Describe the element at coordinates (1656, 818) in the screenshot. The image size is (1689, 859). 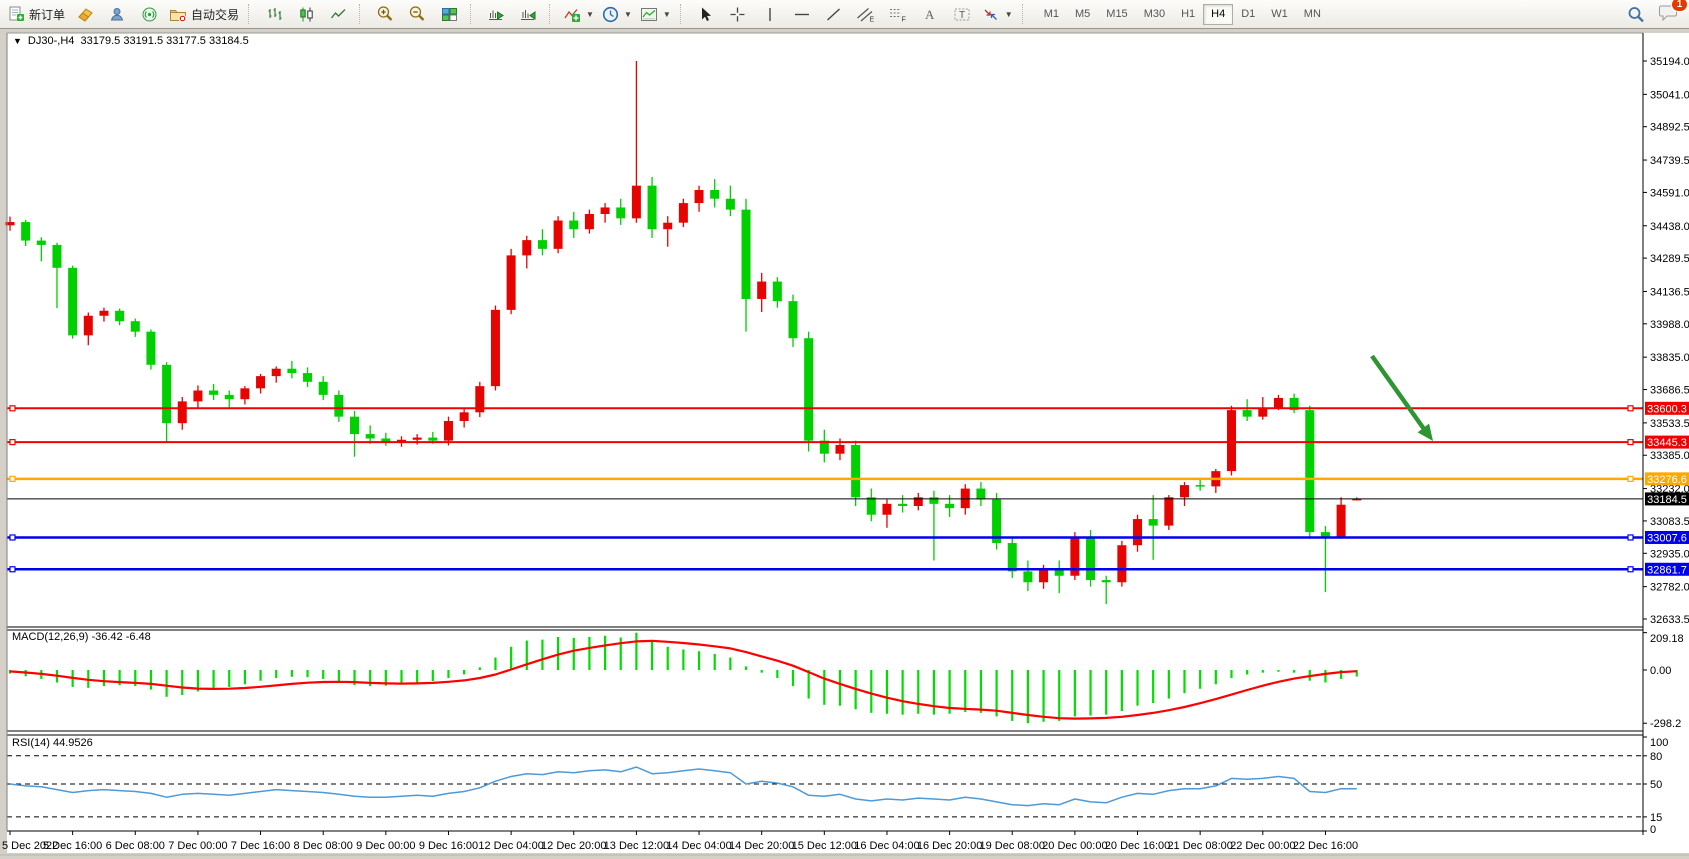
I see `svg-text: 15` at that location.